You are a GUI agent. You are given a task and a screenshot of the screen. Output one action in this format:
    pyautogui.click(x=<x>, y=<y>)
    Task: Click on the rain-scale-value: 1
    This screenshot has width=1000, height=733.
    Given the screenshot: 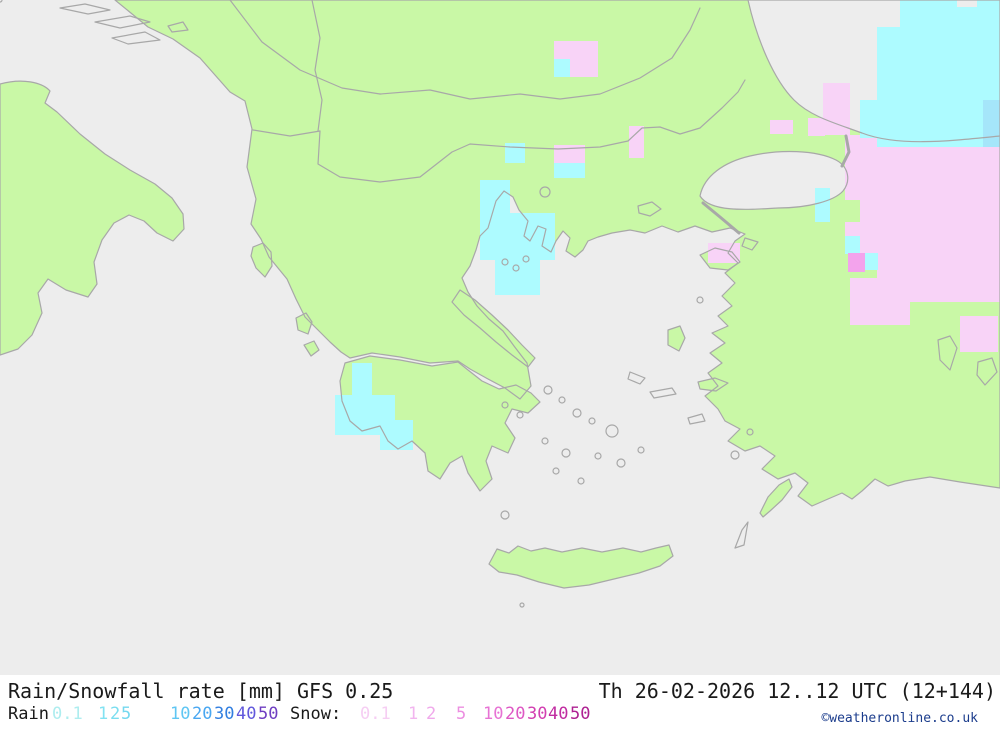 What is the action you would take?
    pyautogui.click(x=103, y=714)
    